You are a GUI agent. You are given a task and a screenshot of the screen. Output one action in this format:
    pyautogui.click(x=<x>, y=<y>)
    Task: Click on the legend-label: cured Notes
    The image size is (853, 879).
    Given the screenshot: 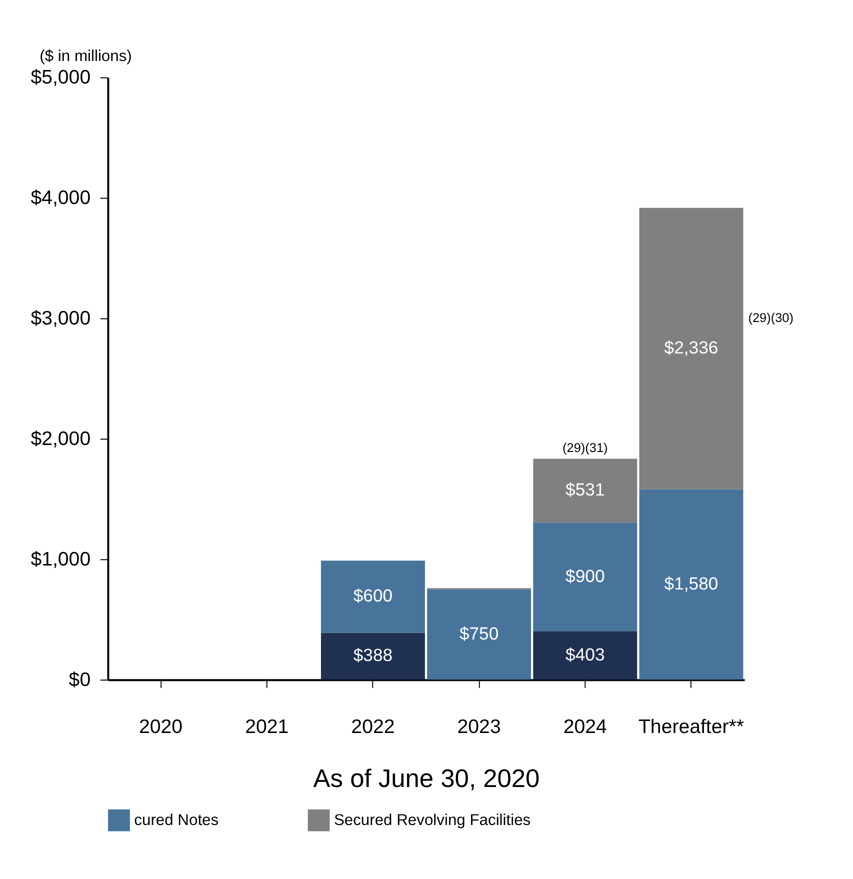 What is the action you would take?
    pyautogui.click(x=176, y=821)
    